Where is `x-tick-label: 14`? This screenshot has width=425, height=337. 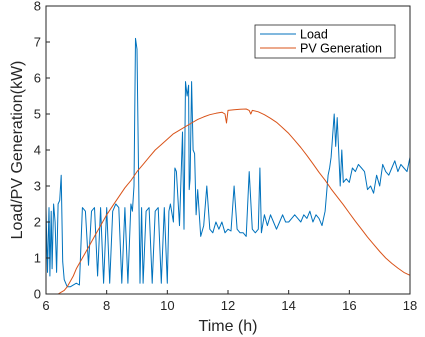 x-tick-label: 14 is located at coordinates (288, 305).